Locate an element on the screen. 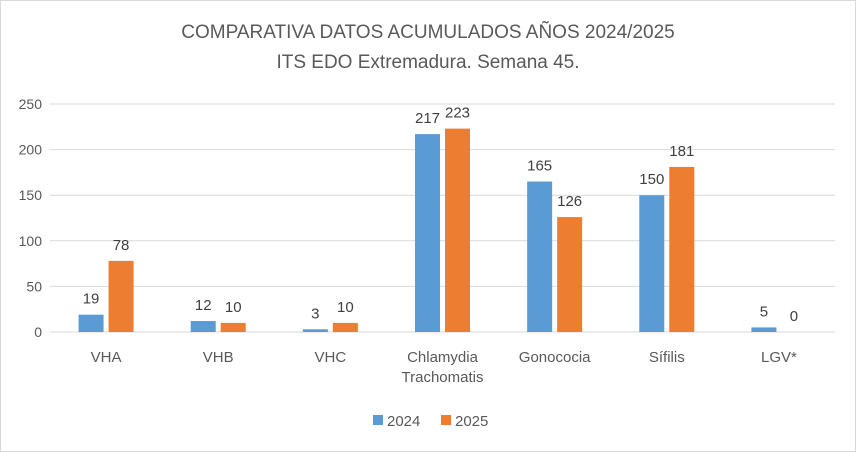 The image size is (856, 452). x-tick-label: VHA is located at coordinates (106, 357).